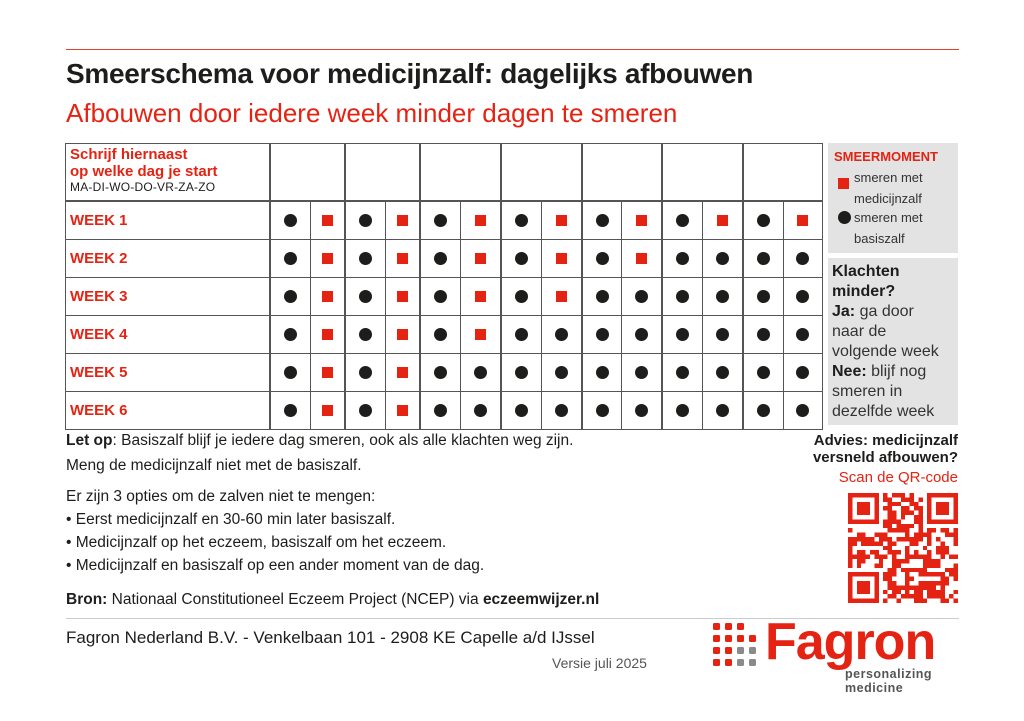  I want to click on fagron-logo-dots-icon, so click(734, 644).